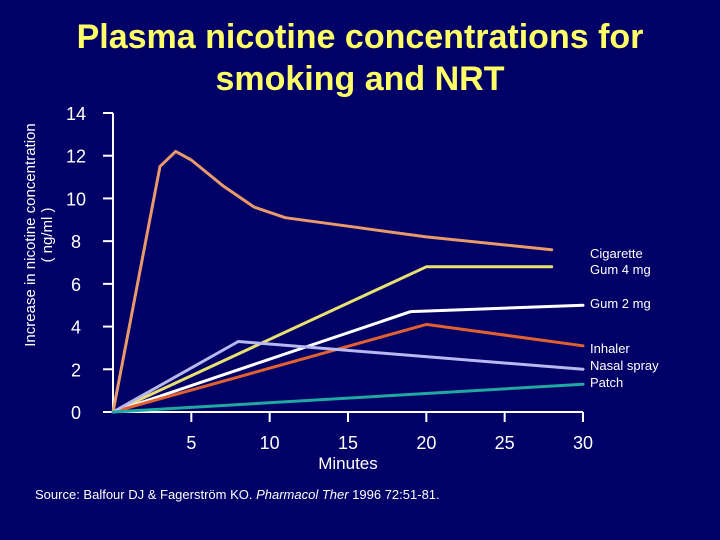 The image size is (720, 540). I want to click on y-tick-label-4: 4, so click(76, 328).